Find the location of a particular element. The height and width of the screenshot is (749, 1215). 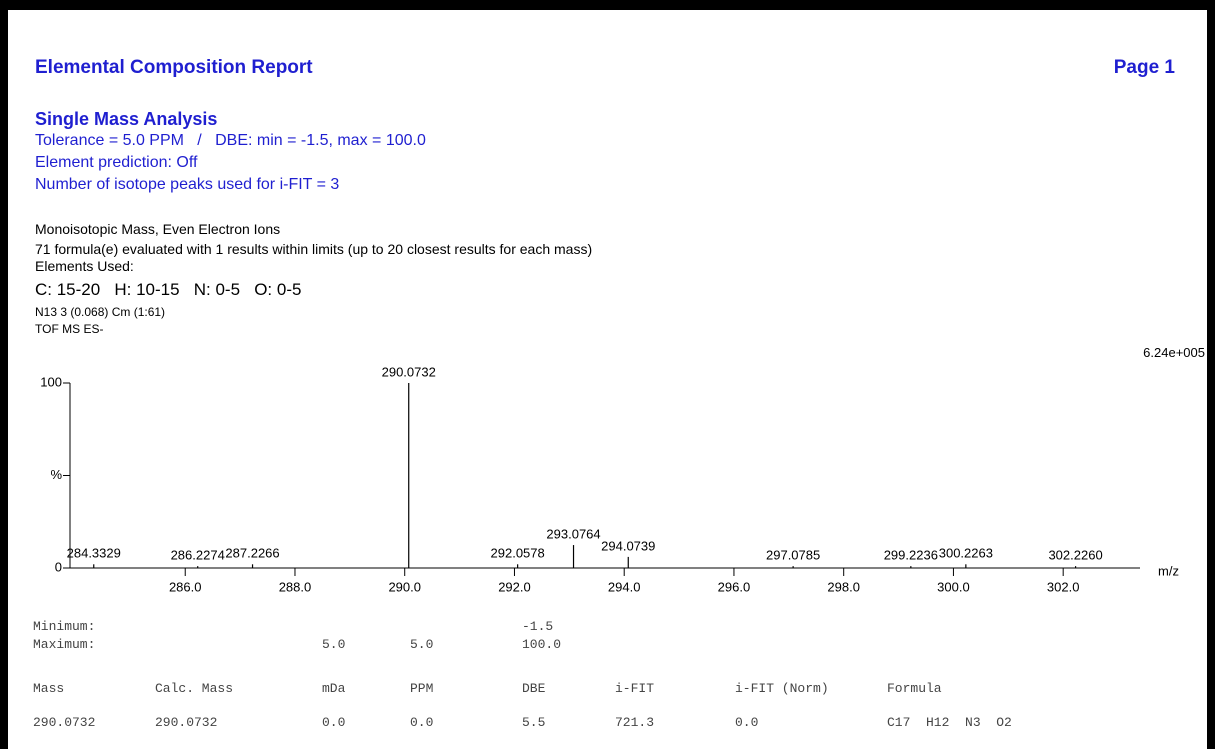

column-header: Calc. Mass is located at coordinates (194, 688).